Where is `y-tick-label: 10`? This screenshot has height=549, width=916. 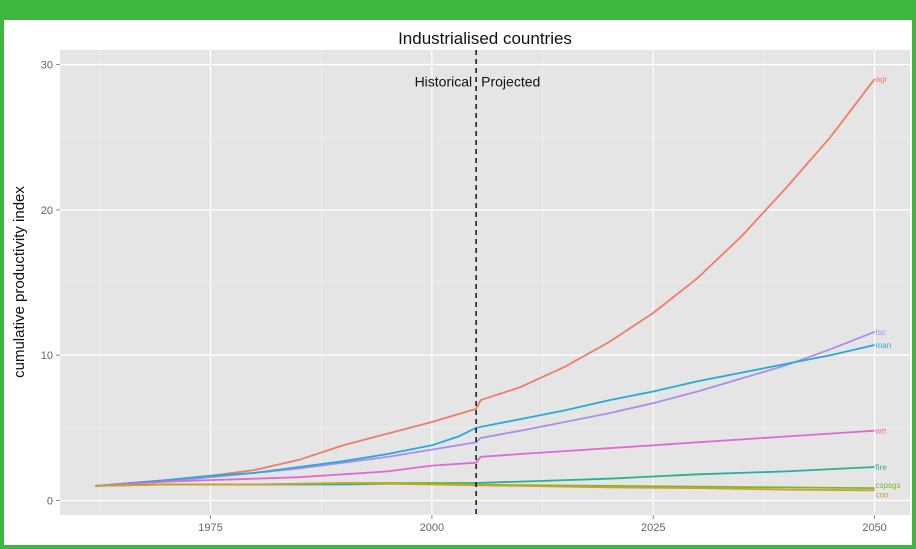
y-tick-label: 10 is located at coordinates (47, 356).